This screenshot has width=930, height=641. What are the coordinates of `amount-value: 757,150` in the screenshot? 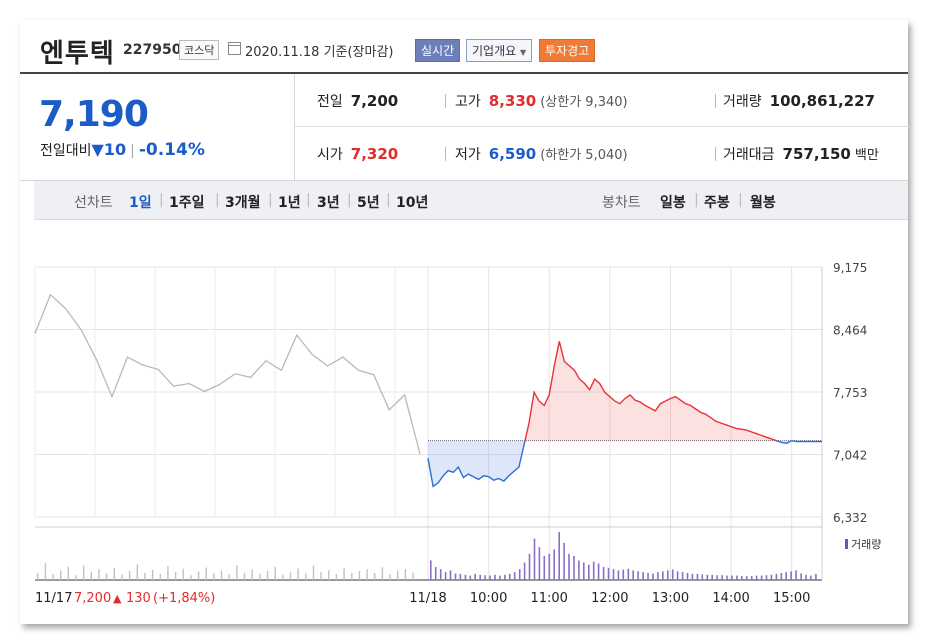 It's located at (816, 154).